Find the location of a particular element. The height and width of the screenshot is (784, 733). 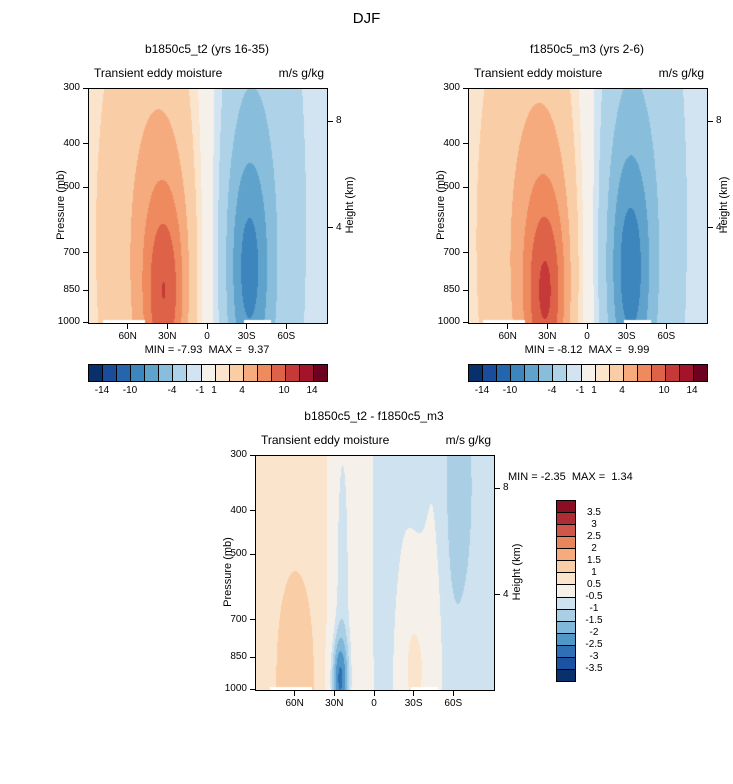

colorbar-tick-label: -10 is located at coordinates (130, 390).